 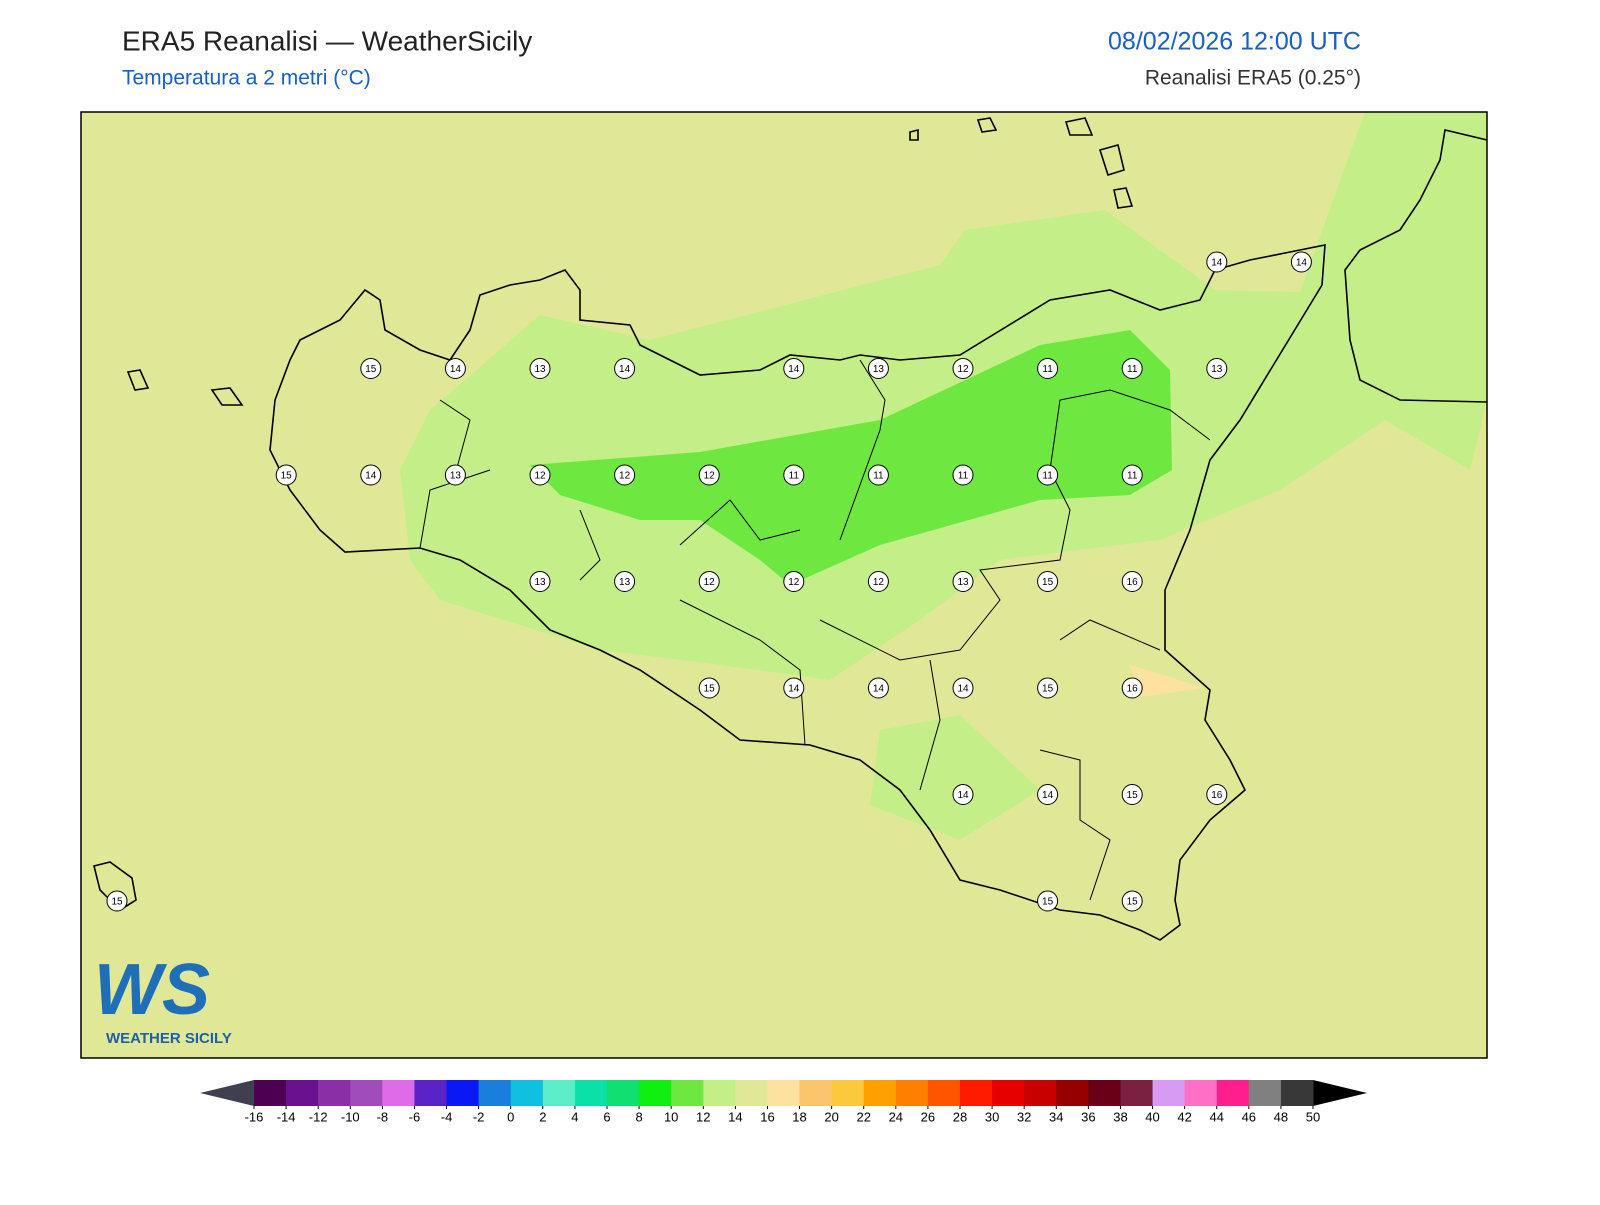 I want to click on colorbar-tick-label: 2, so click(x=542, y=1116).